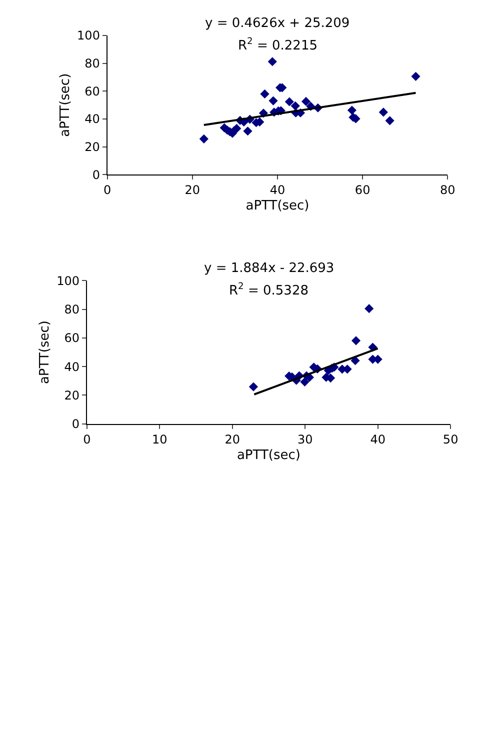 The width and height of the screenshot is (481, 733). I want to click on x-tick-label: 30, so click(305, 439).